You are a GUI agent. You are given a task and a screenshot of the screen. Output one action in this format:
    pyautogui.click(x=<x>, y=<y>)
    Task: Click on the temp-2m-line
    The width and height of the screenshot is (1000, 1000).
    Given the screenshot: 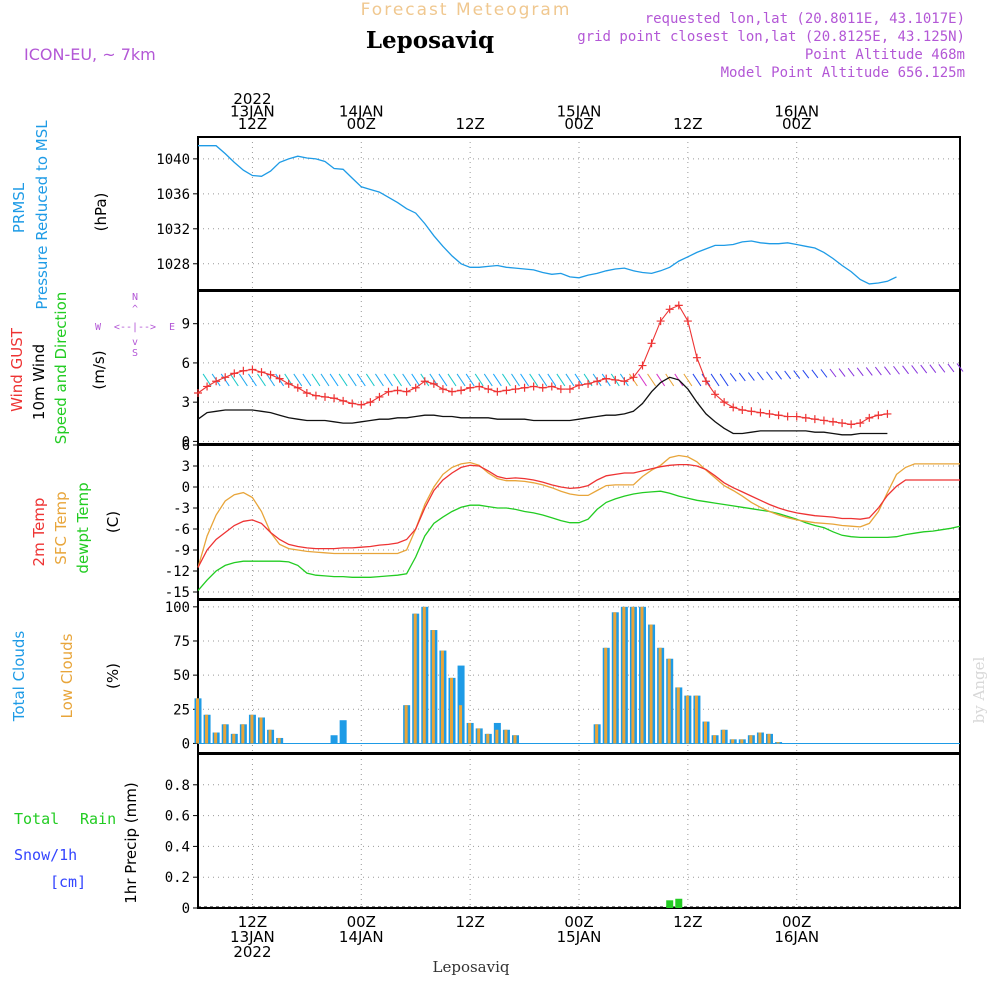 What is the action you would take?
    pyautogui.click(x=578, y=515)
    